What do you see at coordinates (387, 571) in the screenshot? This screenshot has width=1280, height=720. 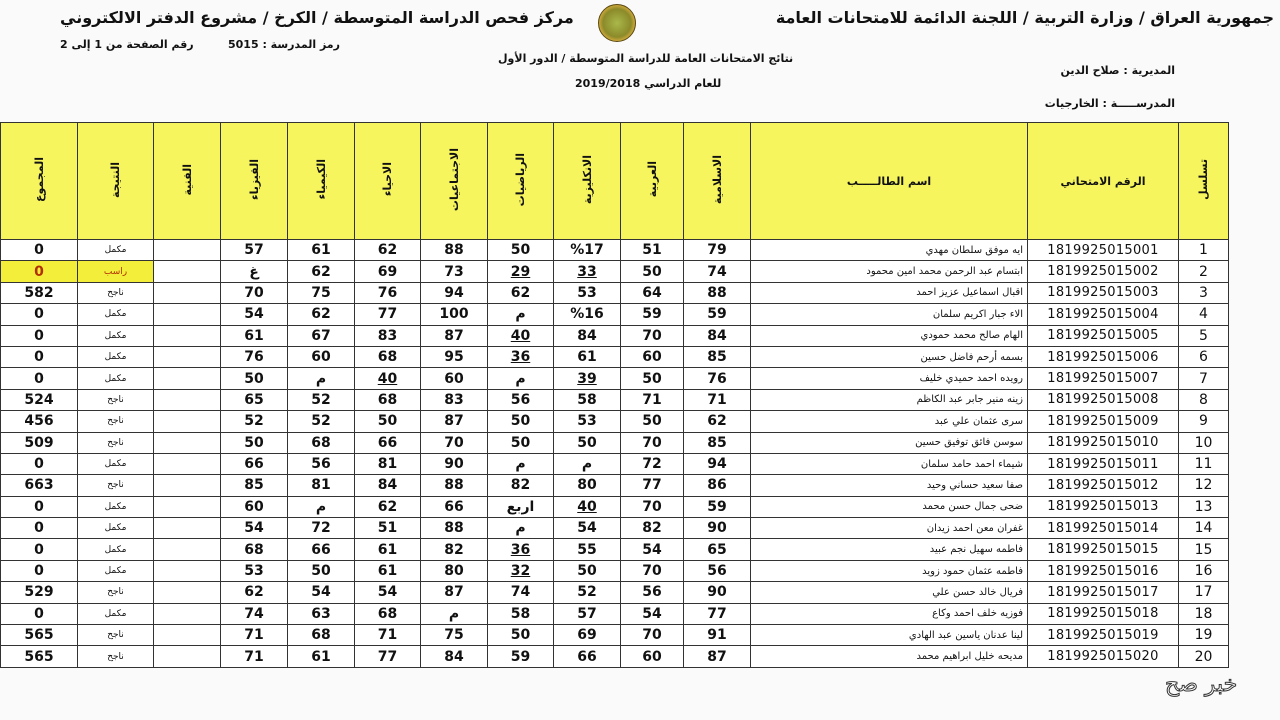 I see `cell-value: 61` at bounding box center [387, 571].